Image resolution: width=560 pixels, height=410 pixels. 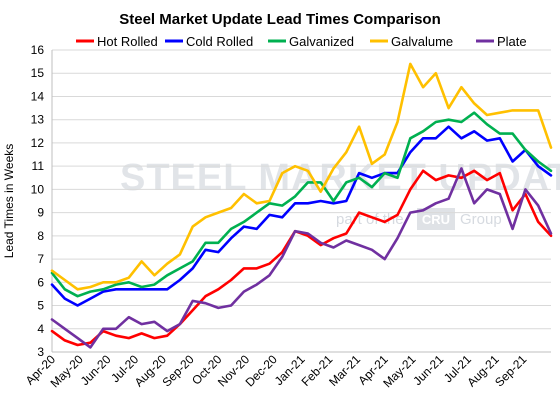 I want to click on y-tick-label: 13, so click(x=38, y=120).